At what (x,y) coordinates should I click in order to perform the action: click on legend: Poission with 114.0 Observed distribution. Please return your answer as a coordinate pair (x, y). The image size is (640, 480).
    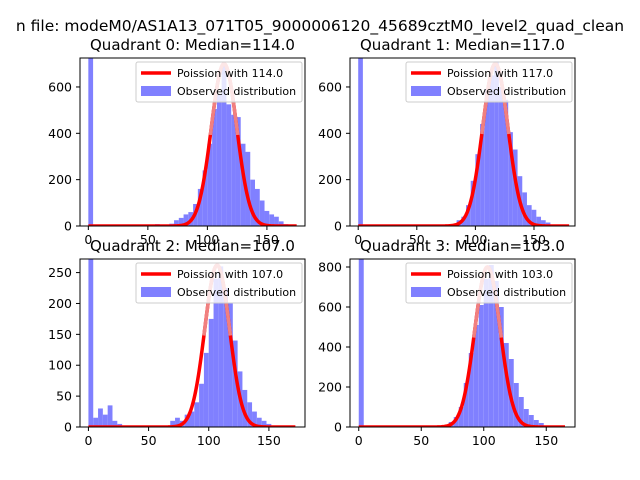
    Looking at the image, I should click on (219, 82).